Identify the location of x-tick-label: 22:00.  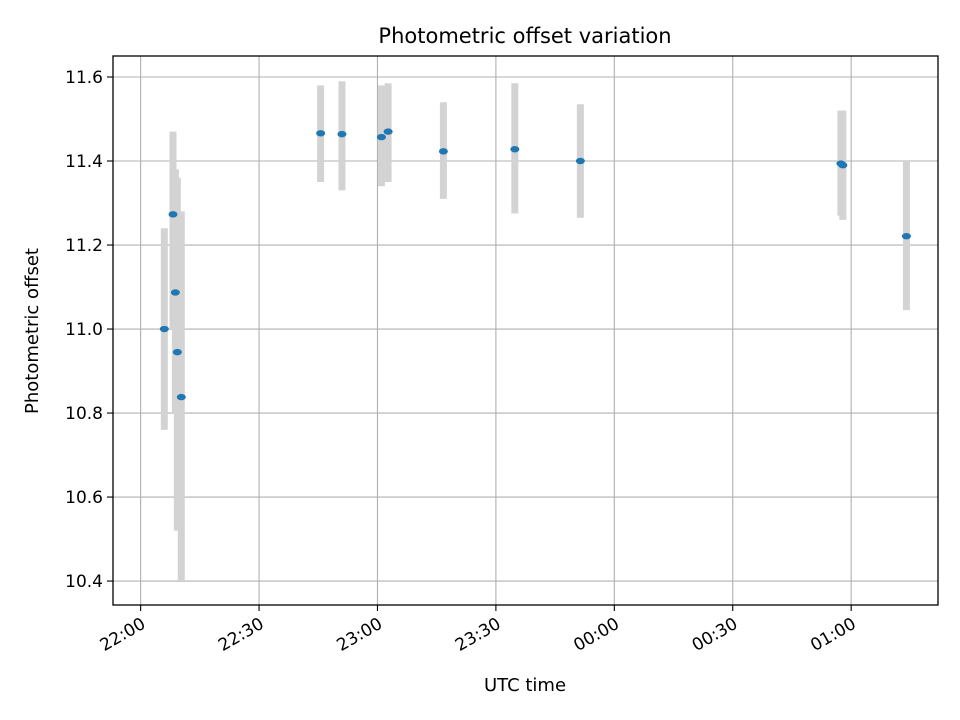
(123, 635).